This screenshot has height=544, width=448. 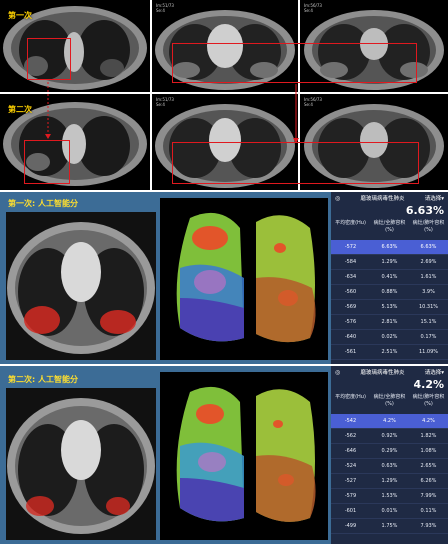 I want to click on panel-title: 第二次: 人工智能分, so click(x=43, y=379).